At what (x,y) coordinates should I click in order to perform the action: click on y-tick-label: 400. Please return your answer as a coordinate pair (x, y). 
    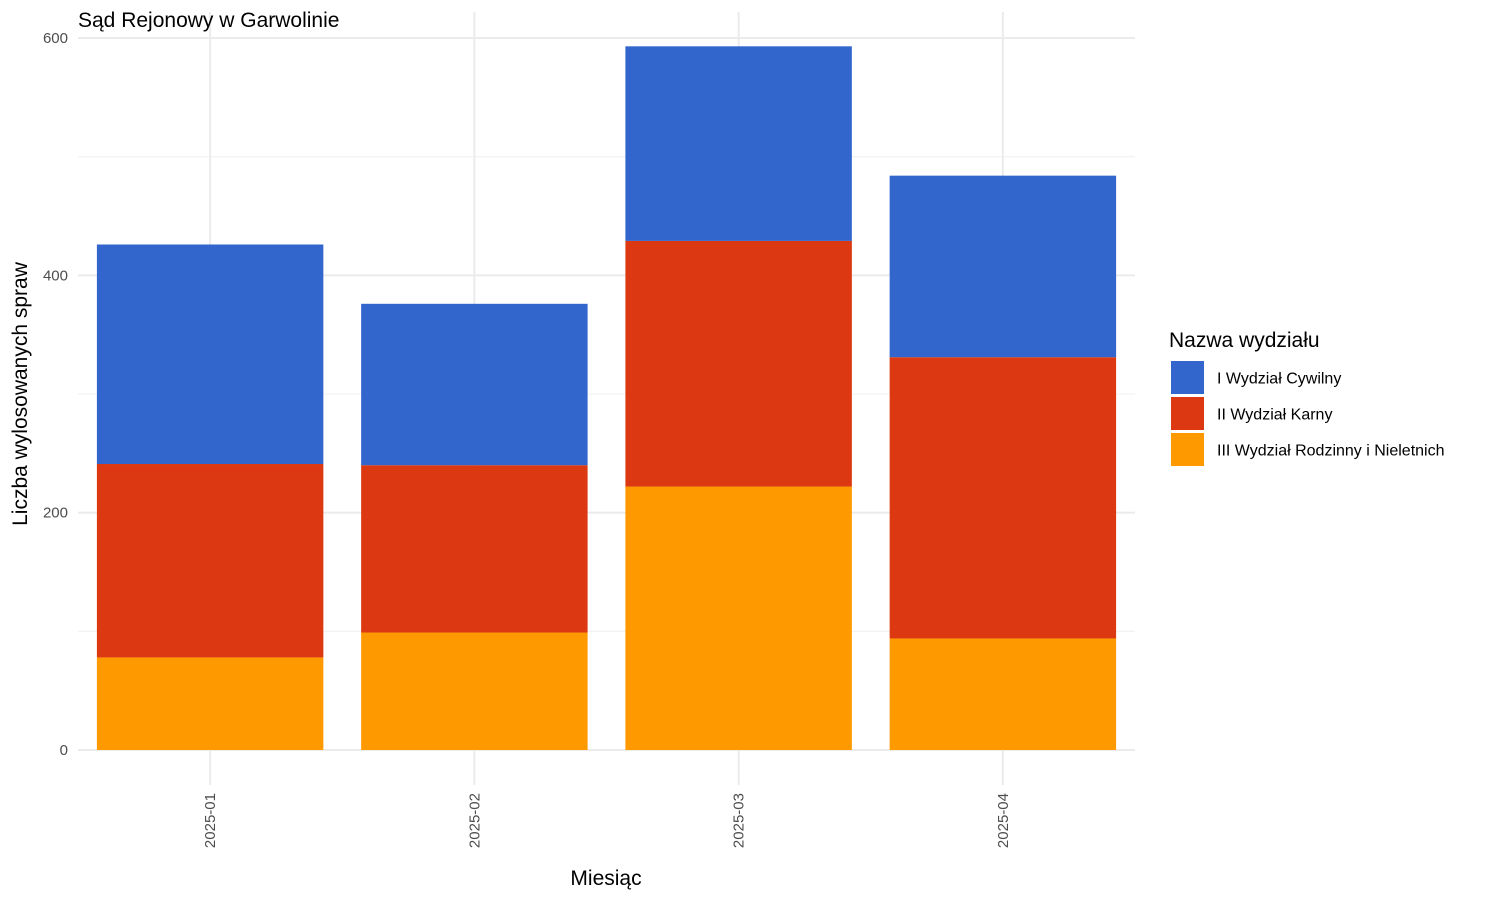
    Looking at the image, I should click on (55, 275).